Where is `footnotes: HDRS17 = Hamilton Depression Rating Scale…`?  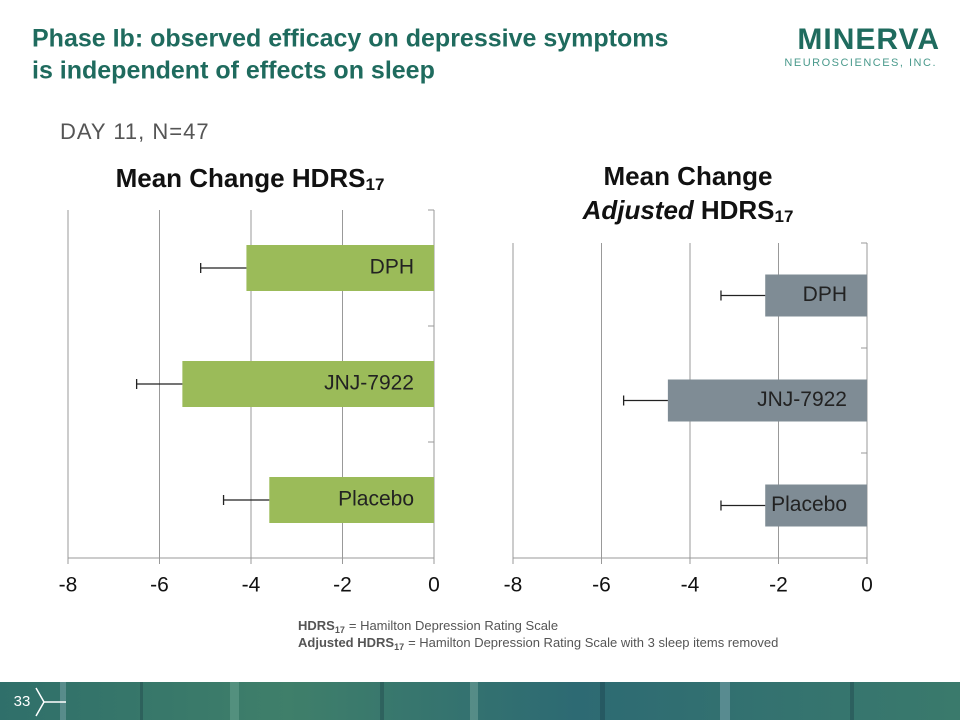 footnotes: HDRS17 = Hamilton Depression Rating Scale… is located at coordinates (538, 635).